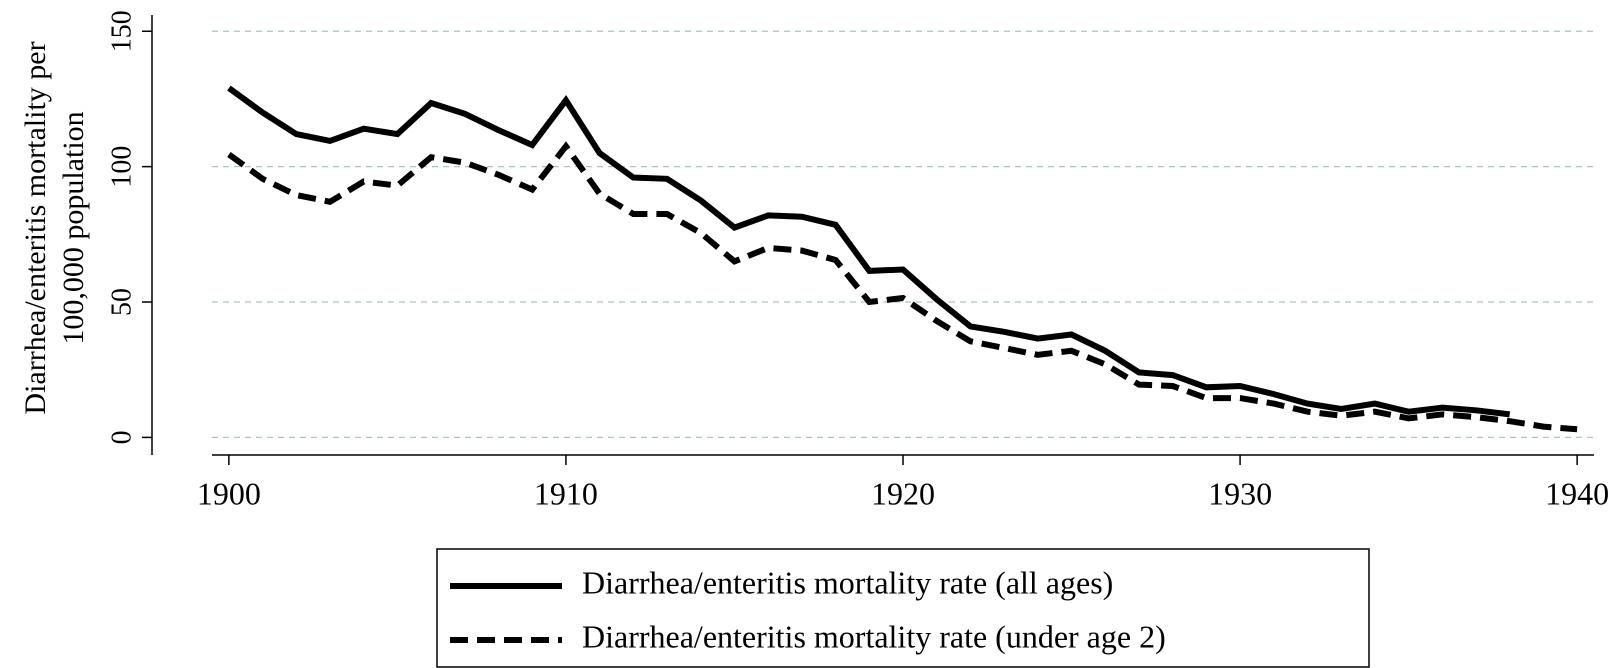 The image size is (1620, 668). I want to click on y-axis-label: 100,000 population, so click(73, 227).